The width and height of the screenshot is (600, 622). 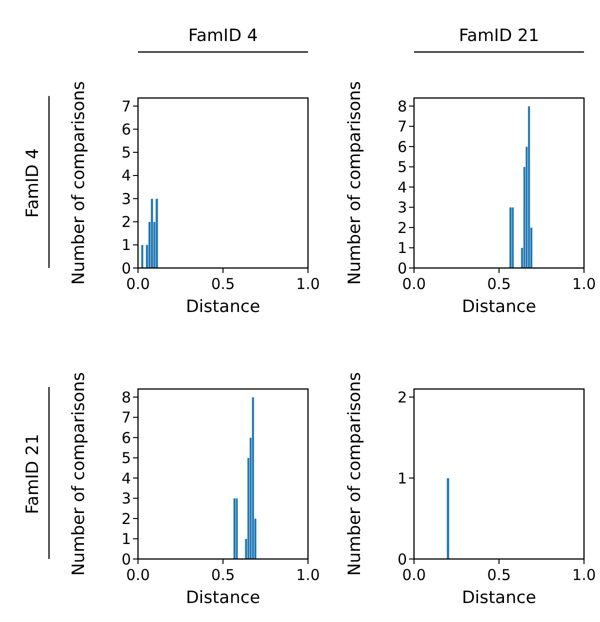 What do you see at coordinates (223, 36) in the screenshot?
I see `chart-title: FamID 4` at bounding box center [223, 36].